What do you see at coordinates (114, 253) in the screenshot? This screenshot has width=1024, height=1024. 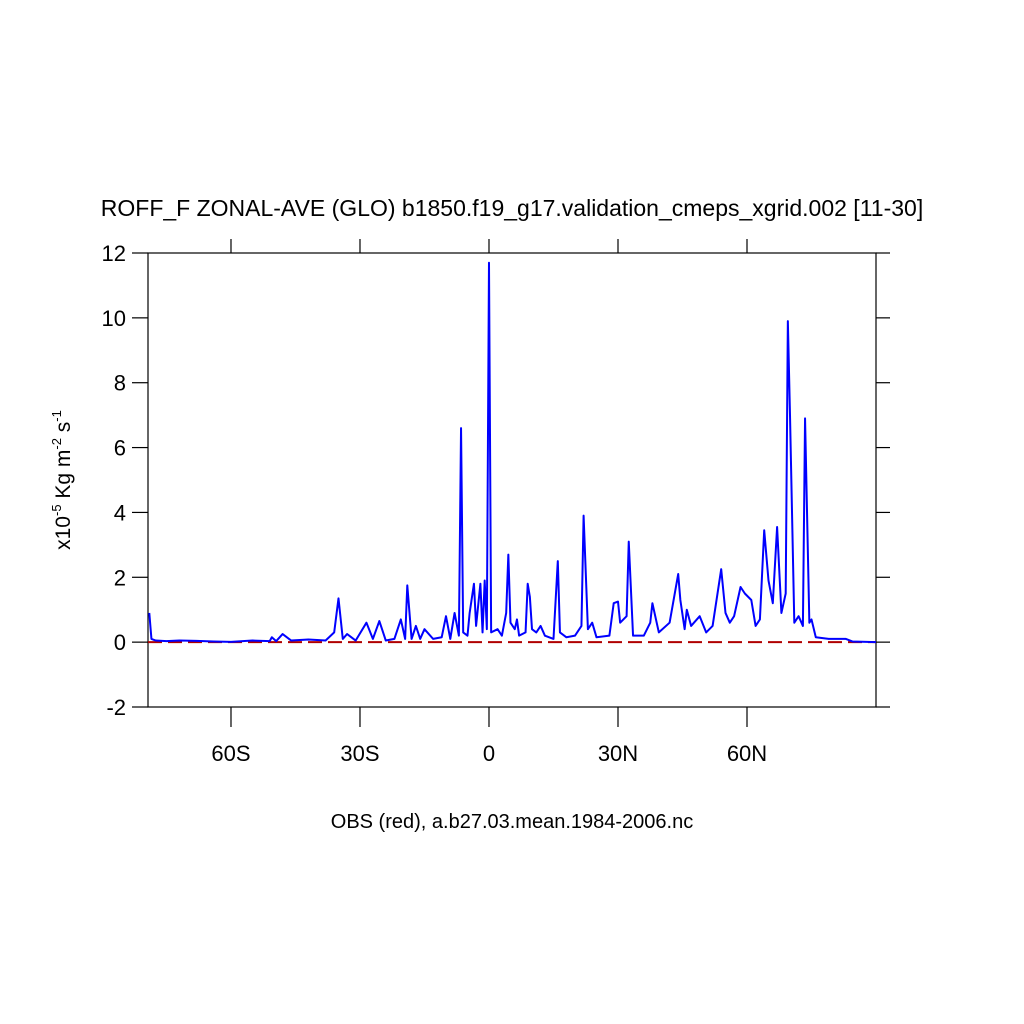 I see `y-tick-label: 12` at bounding box center [114, 253].